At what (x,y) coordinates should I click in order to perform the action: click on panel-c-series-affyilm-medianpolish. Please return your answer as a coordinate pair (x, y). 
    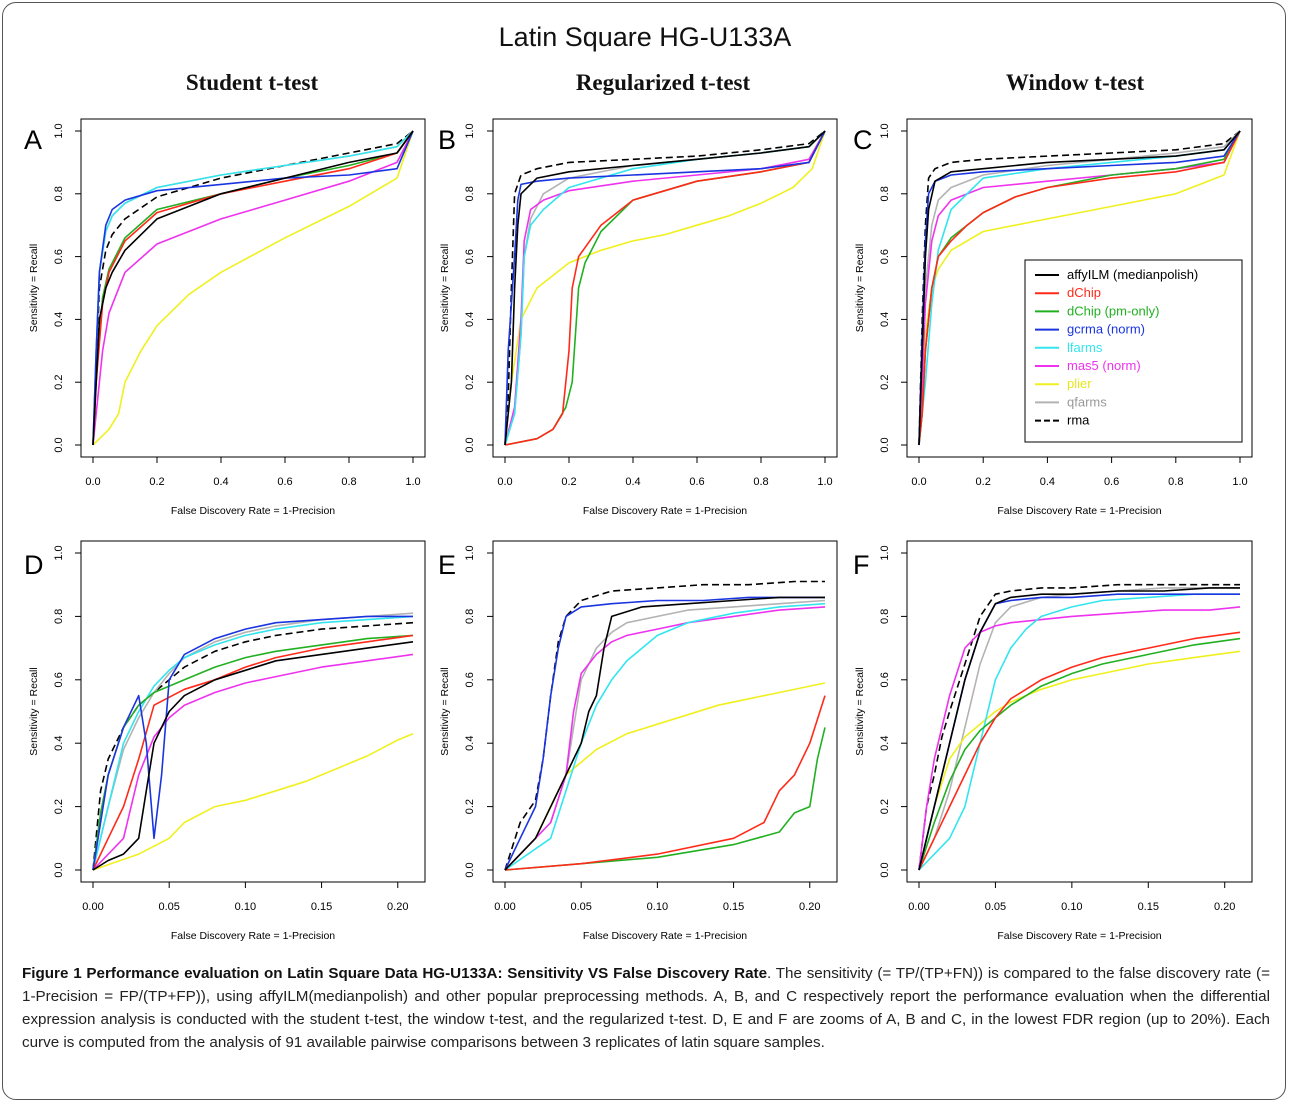
    Looking at the image, I should click on (1079, 288).